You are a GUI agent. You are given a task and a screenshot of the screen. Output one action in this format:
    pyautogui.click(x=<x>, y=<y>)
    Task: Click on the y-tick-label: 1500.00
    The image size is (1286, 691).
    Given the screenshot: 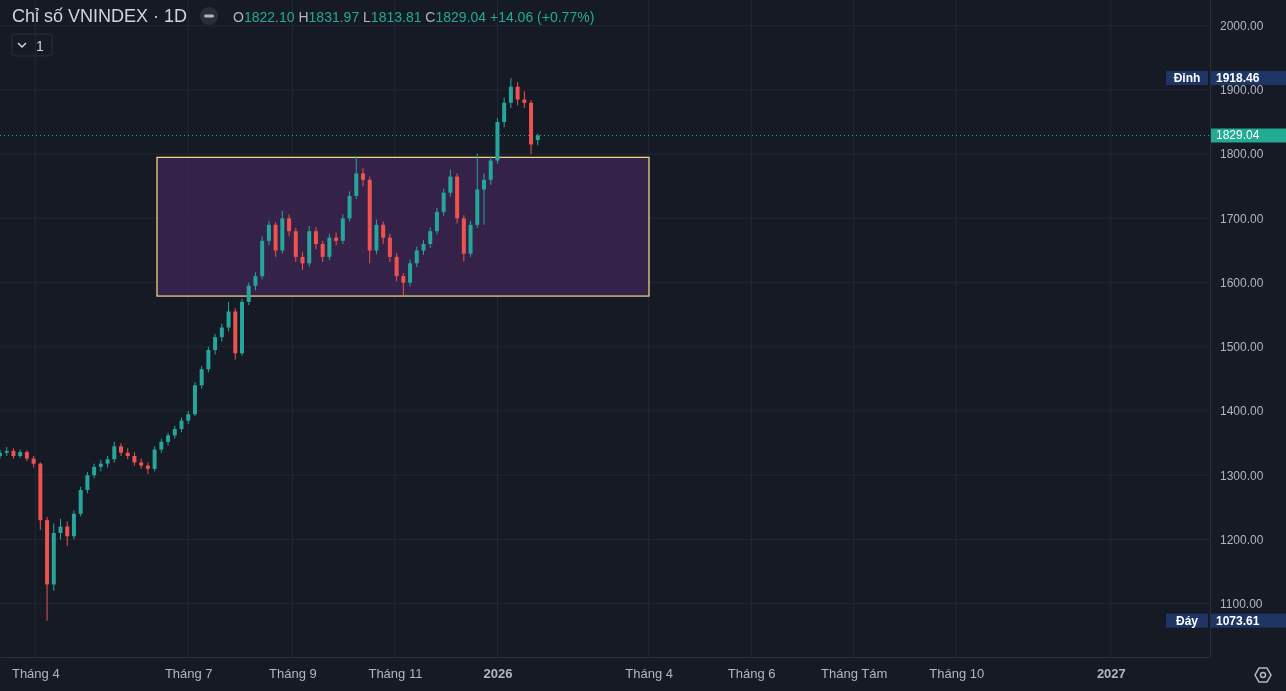 What is the action you would take?
    pyautogui.click(x=1242, y=347)
    